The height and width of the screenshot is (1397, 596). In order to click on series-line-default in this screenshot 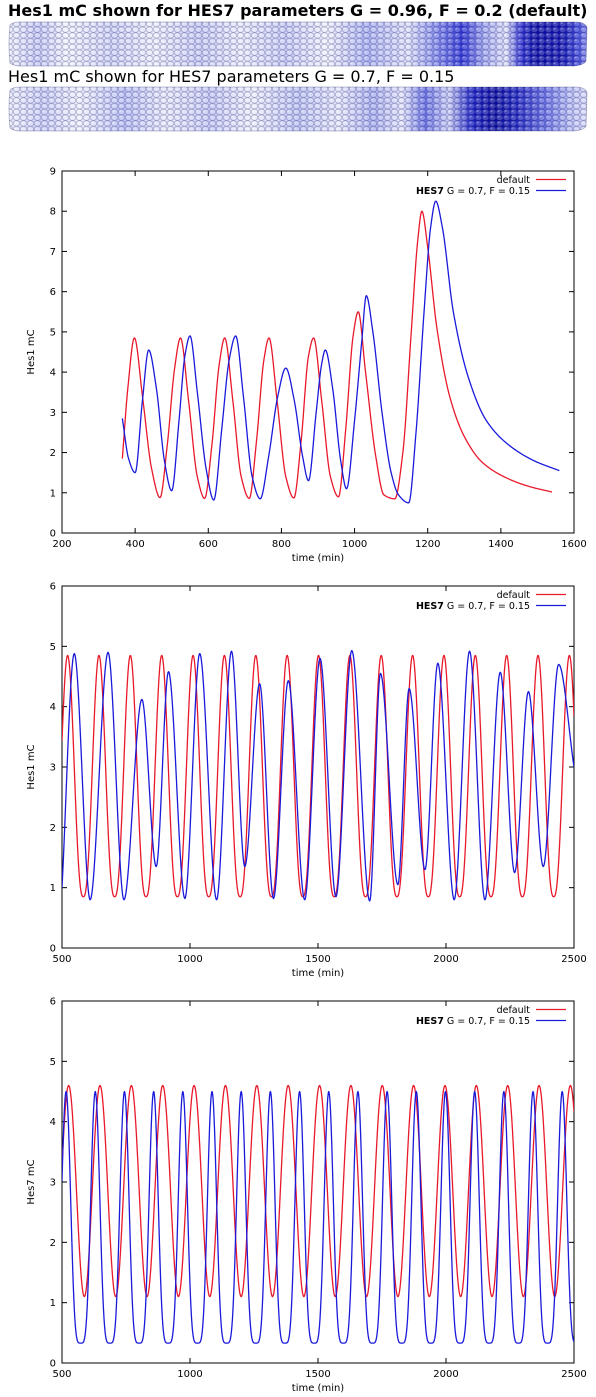, I will do `click(318, 1191)`.